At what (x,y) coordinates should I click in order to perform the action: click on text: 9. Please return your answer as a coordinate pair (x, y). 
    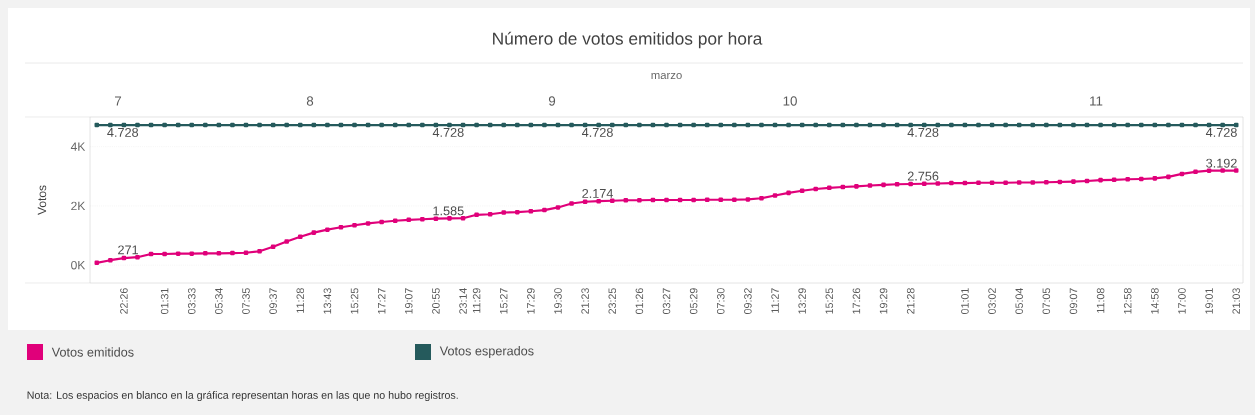
    Looking at the image, I should click on (552, 101).